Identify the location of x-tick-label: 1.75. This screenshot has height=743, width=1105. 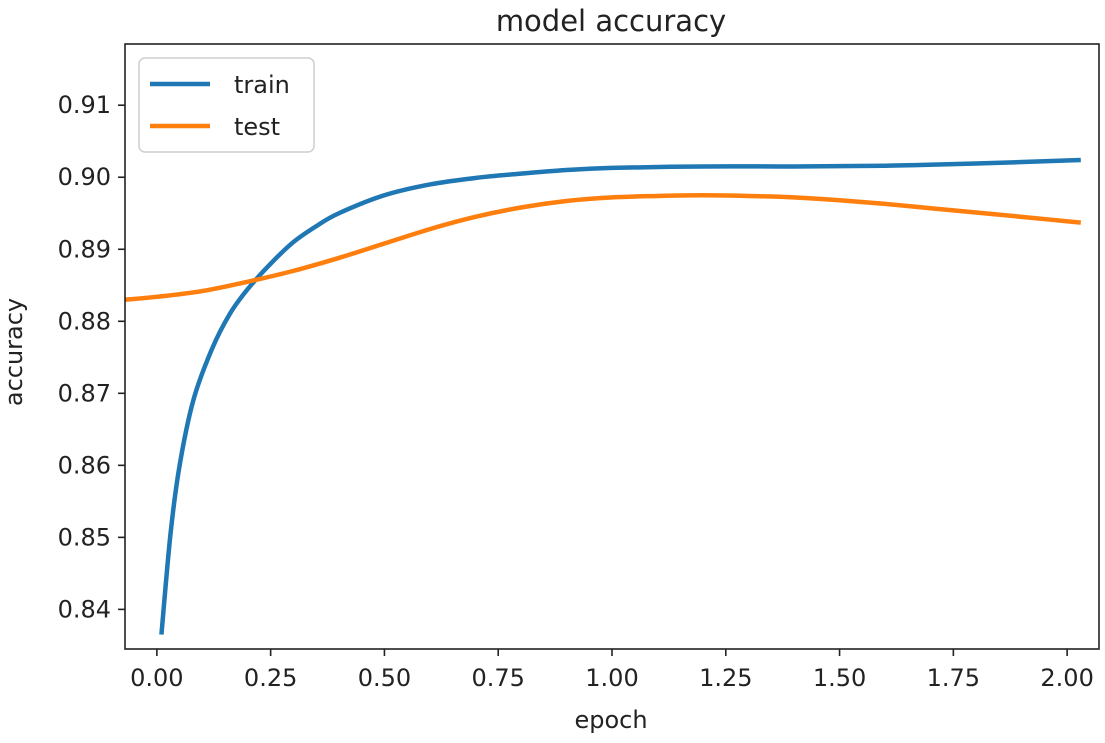
(953, 678).